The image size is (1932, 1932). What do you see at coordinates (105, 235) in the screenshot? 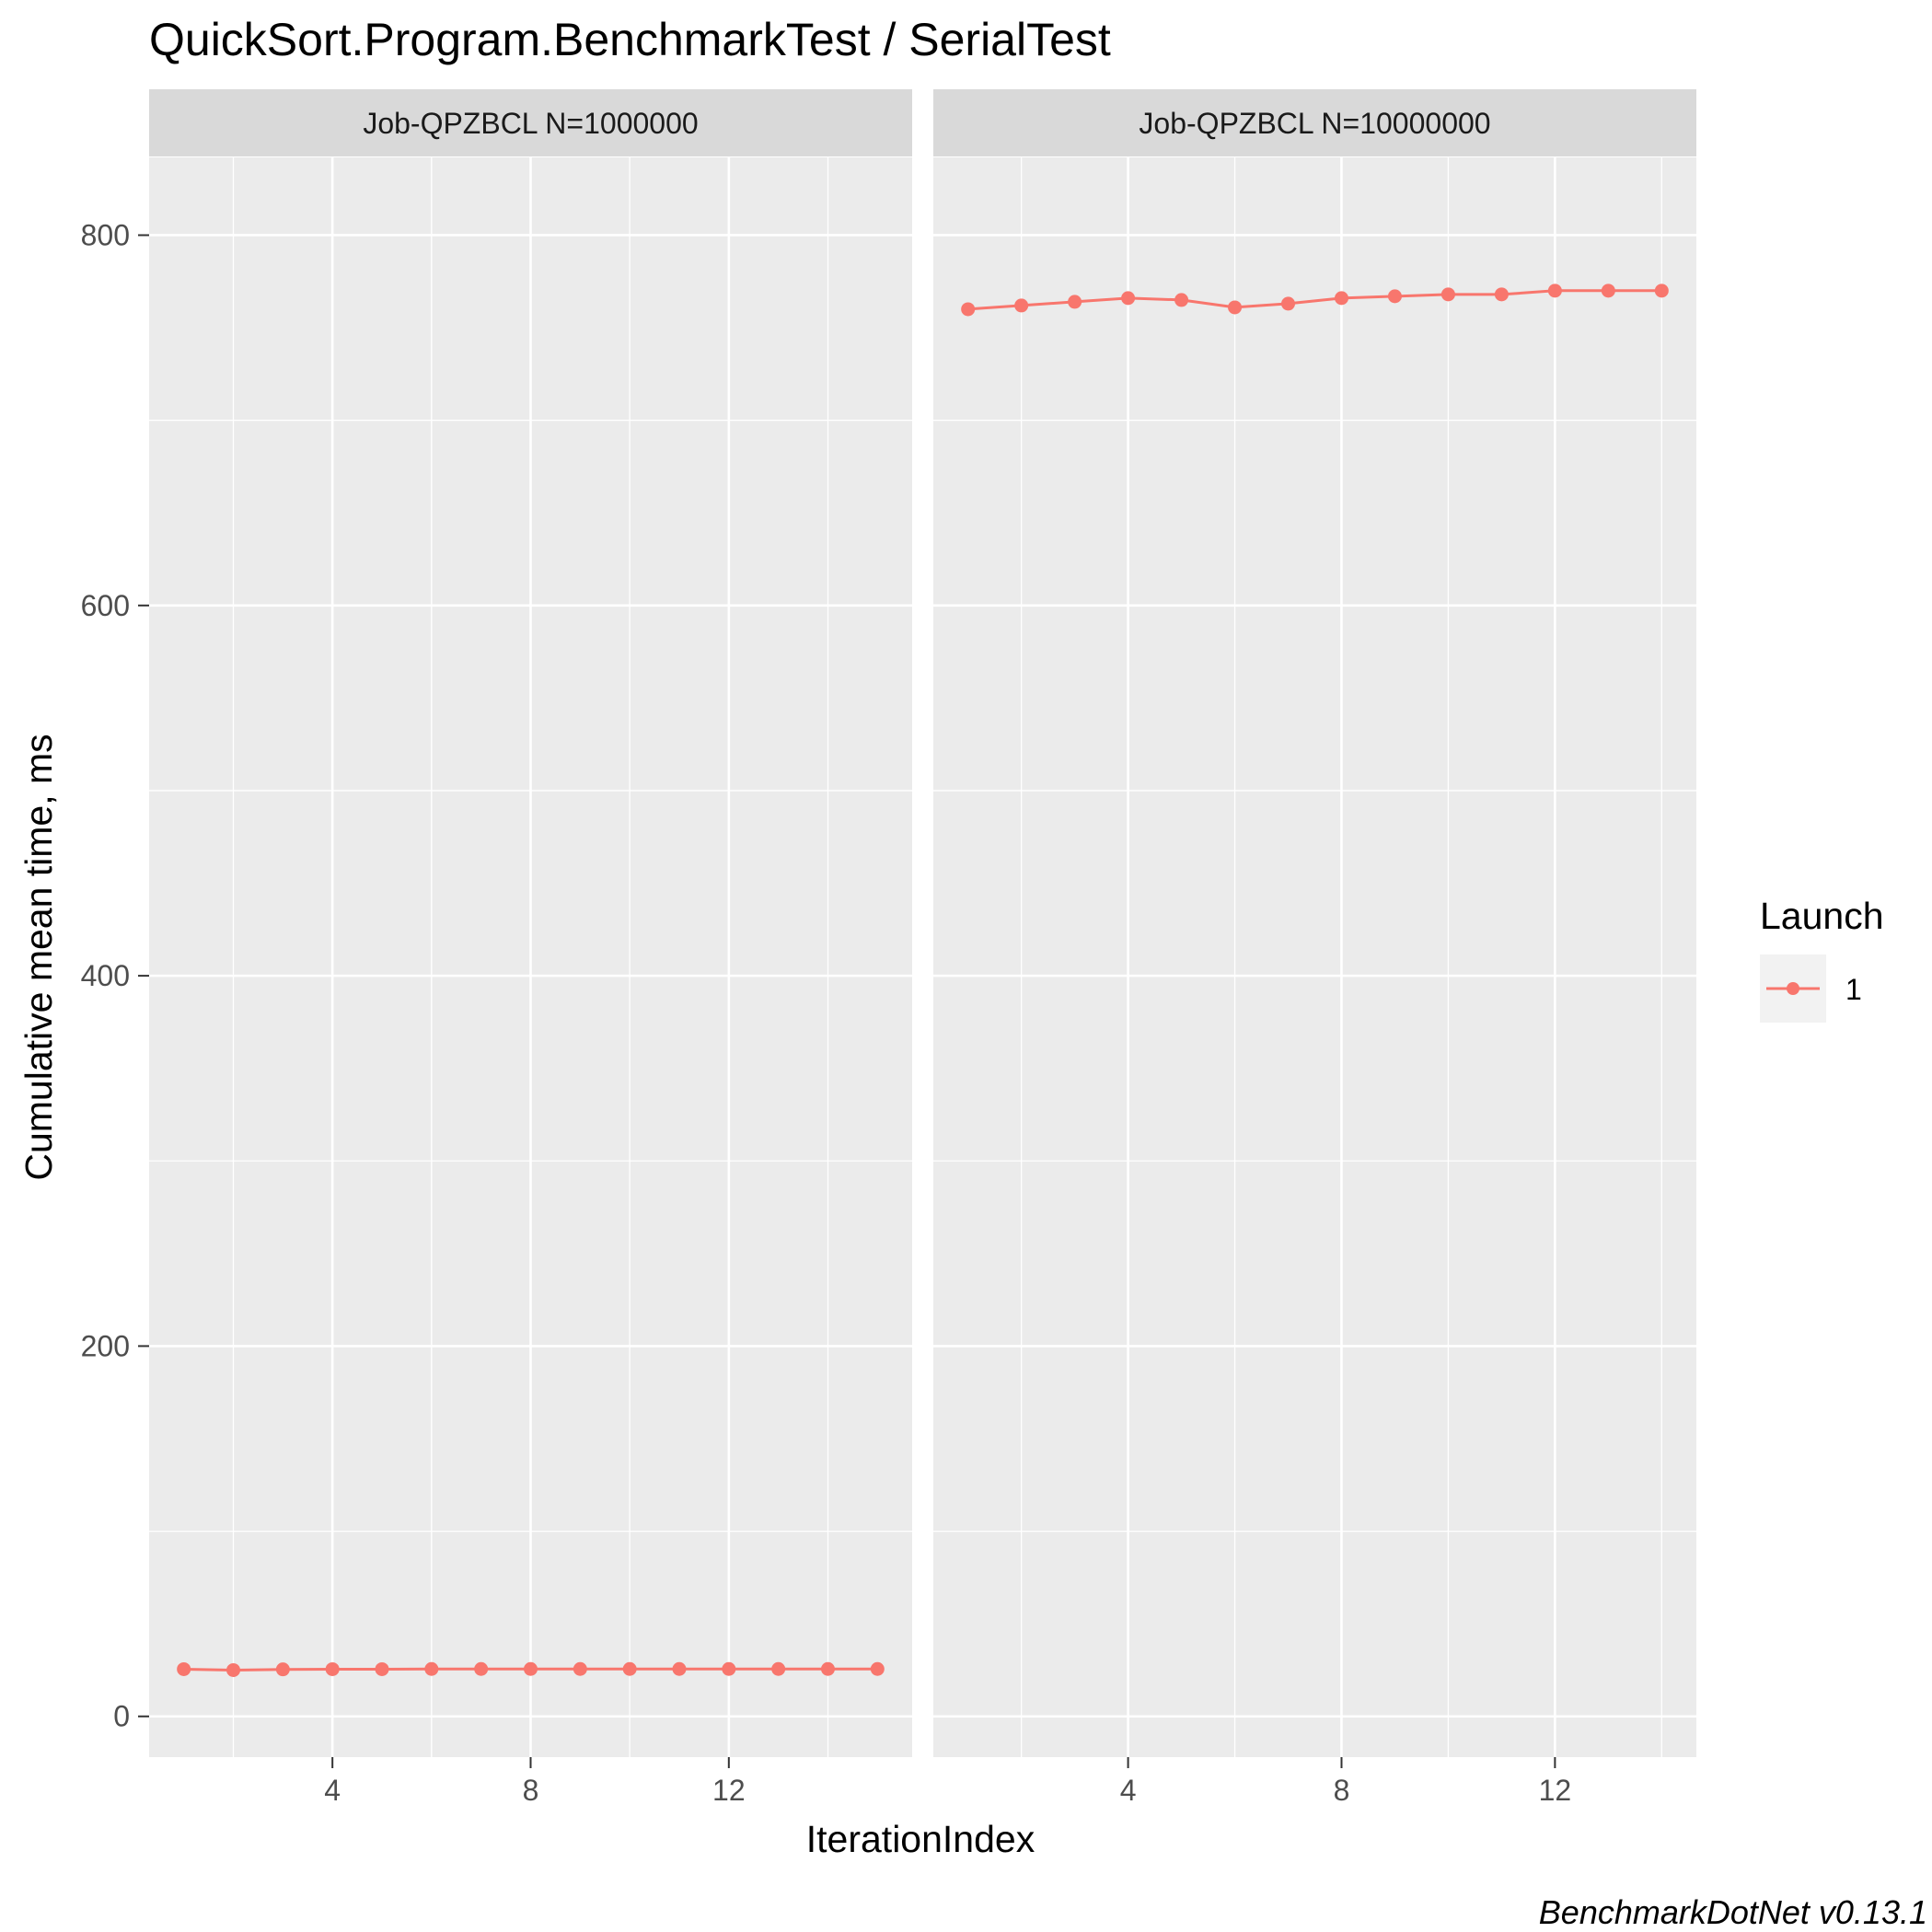
I see `y-tick-label: 800` at bounding box center [105, 235].